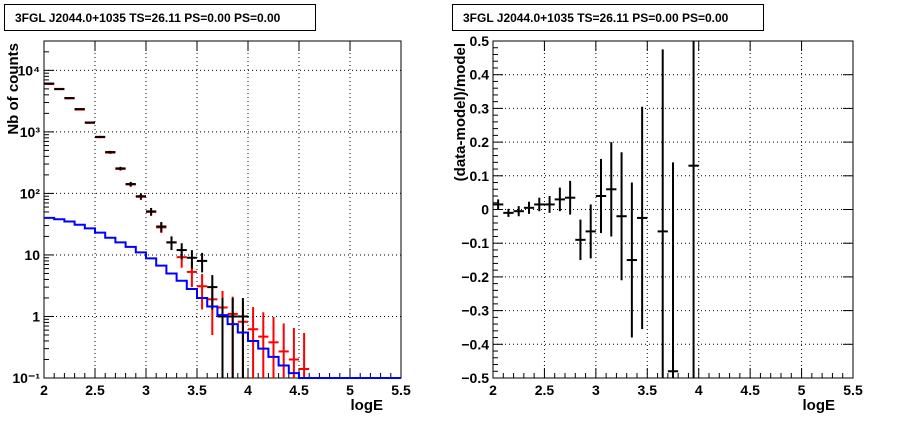 The image size is (898, 421). Describe the element at coordinates (480, 176) in the screenshot. I see `y-tick-label: 0.1` at that location.